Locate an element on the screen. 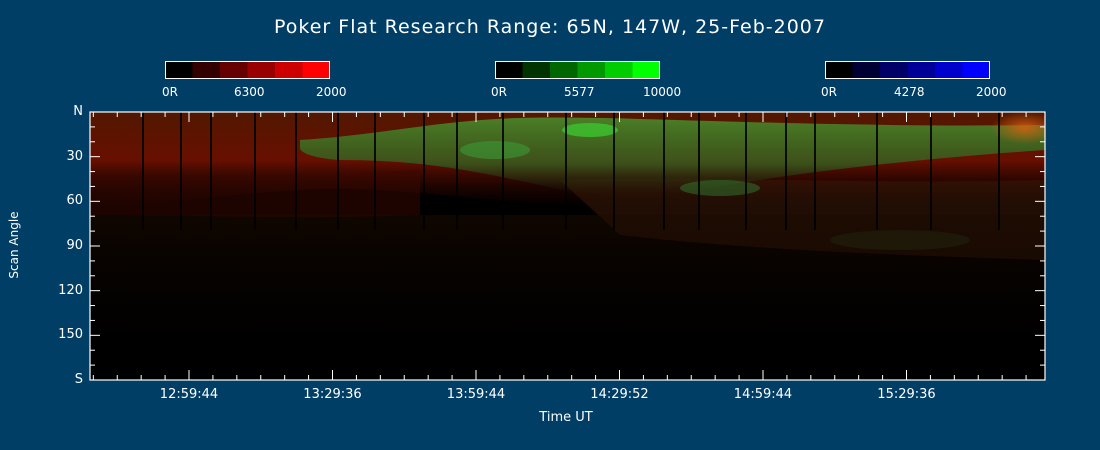 The image size is (1100, 450). colorbar-4278-gradient is located at coordinates (907, 70).